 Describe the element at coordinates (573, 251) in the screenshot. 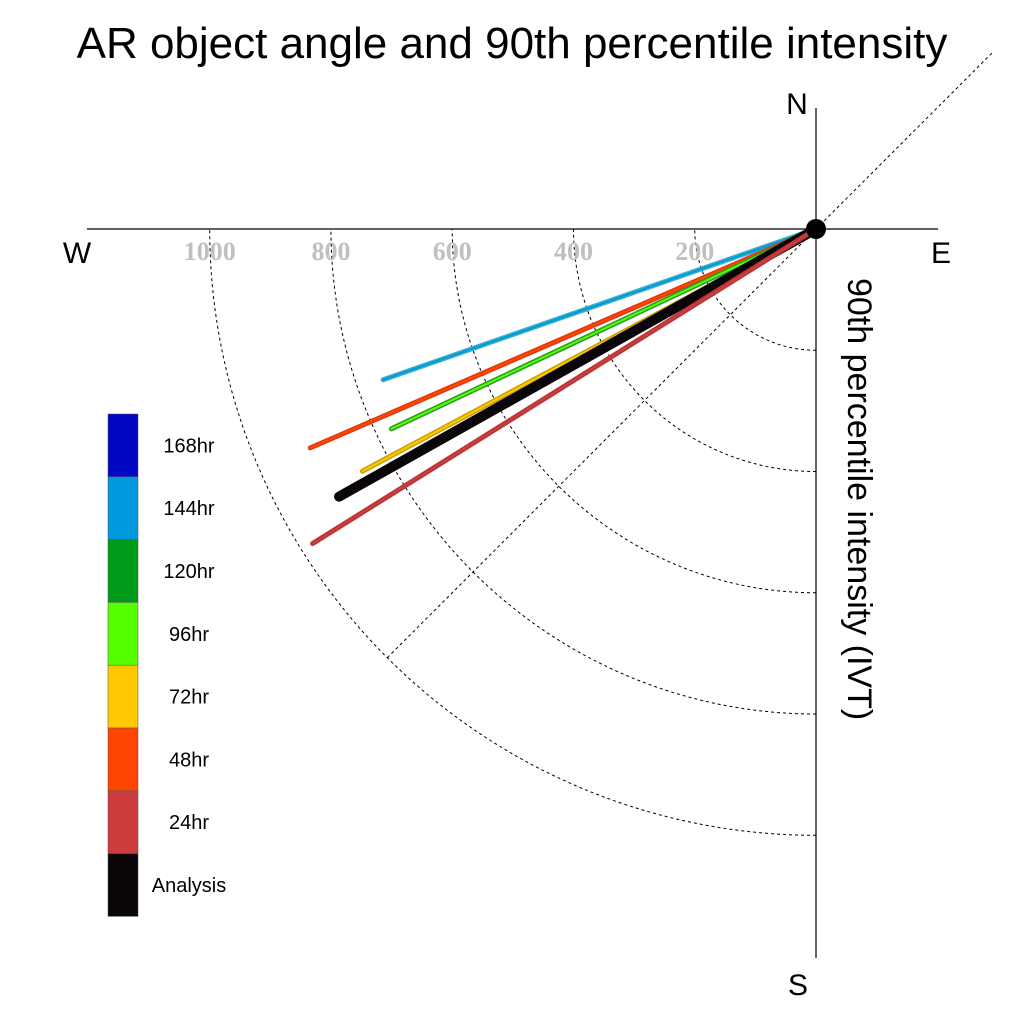

I see `tick-label-400: 400` at that location.